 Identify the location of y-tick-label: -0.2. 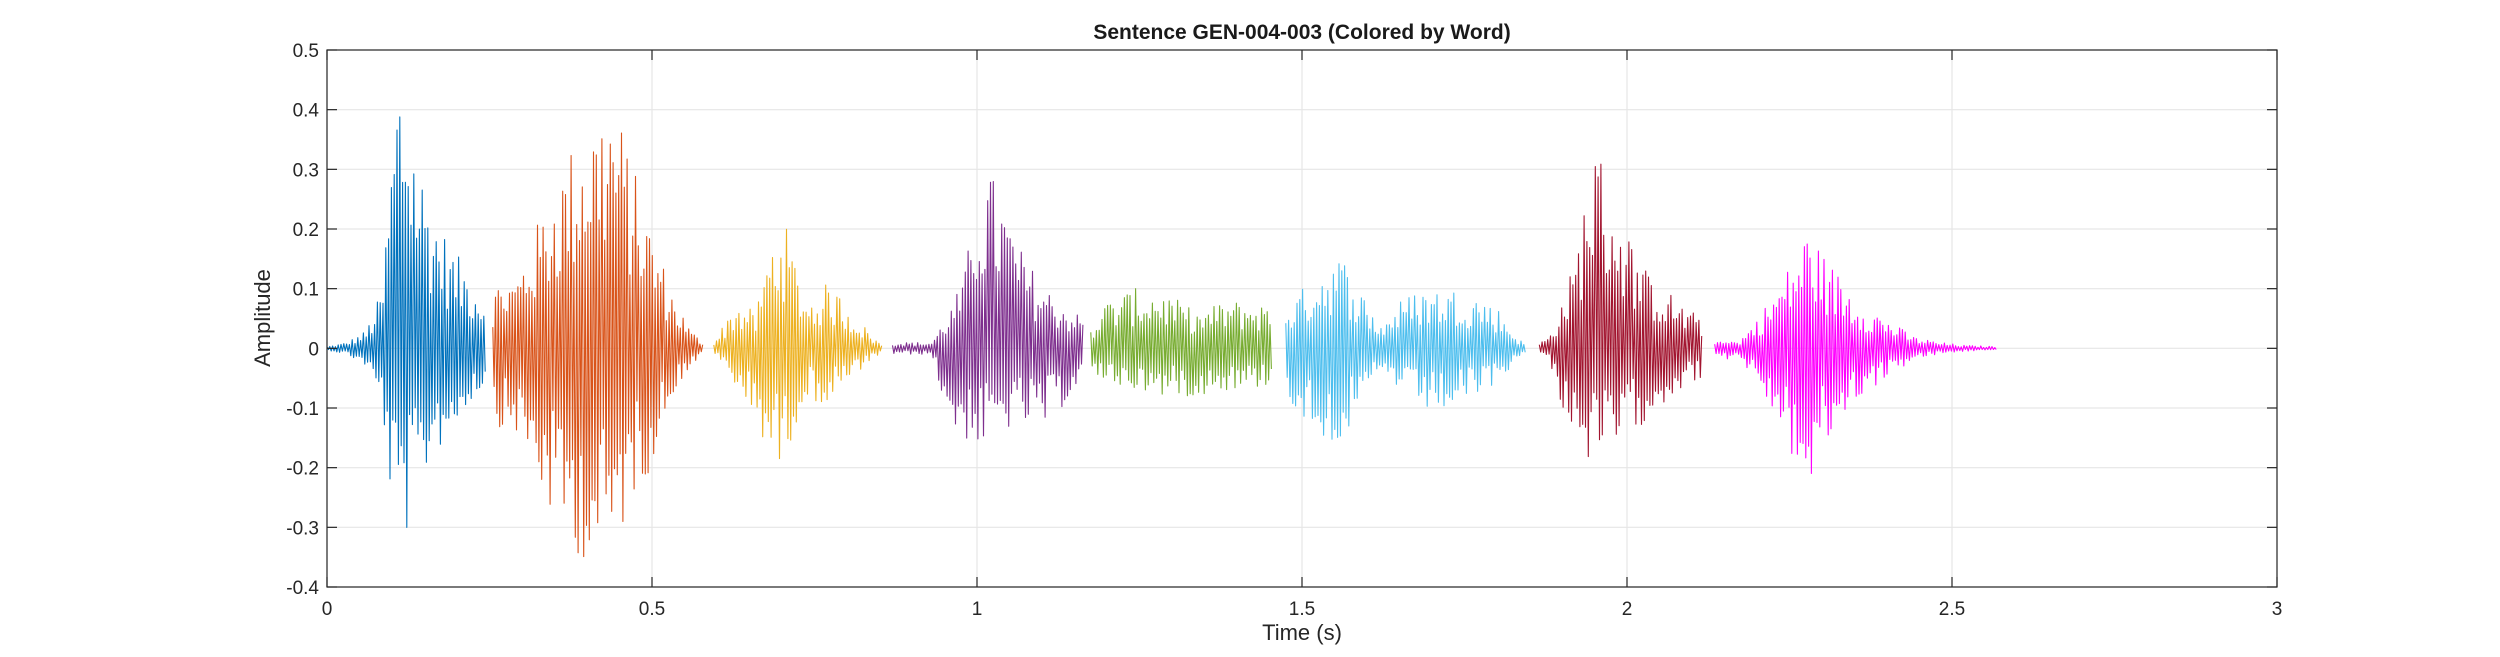
(302, 469).